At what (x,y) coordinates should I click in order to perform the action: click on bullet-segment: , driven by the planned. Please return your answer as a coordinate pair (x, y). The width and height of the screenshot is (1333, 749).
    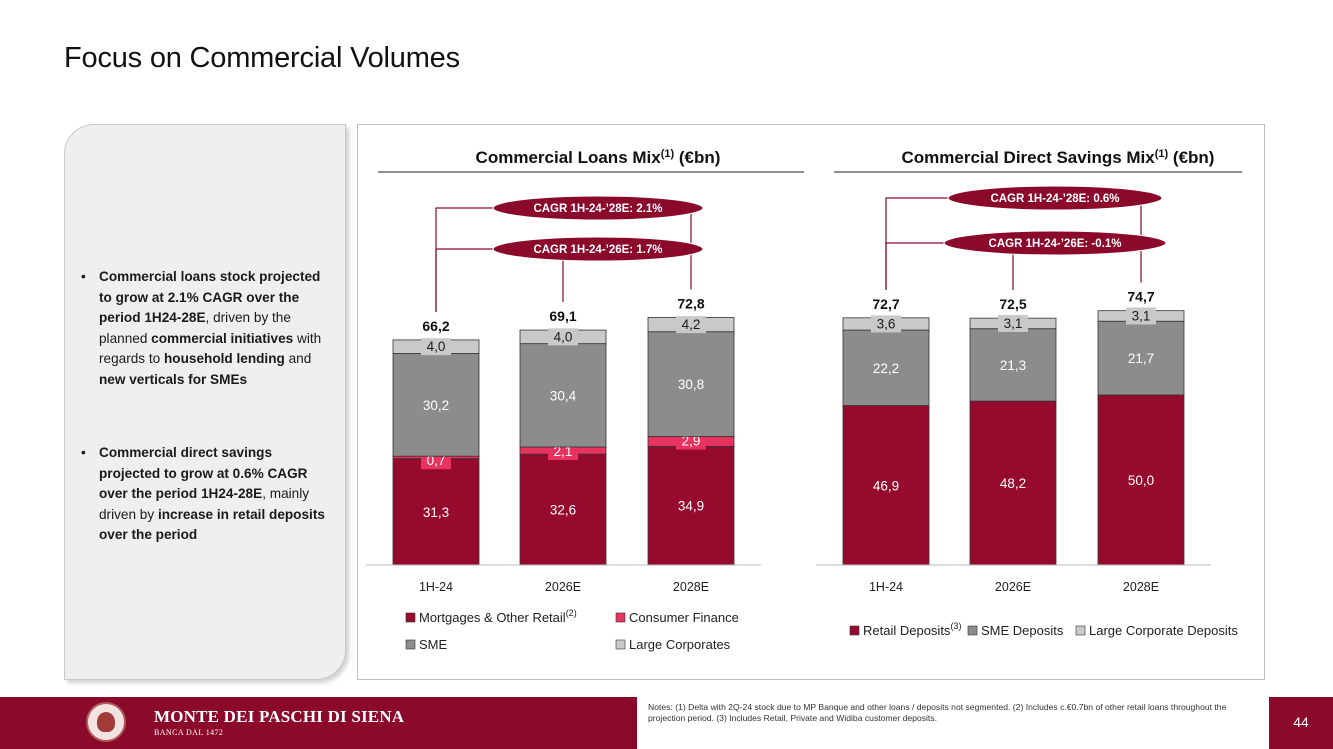
    Looking at the image, I should click on (195, 328).